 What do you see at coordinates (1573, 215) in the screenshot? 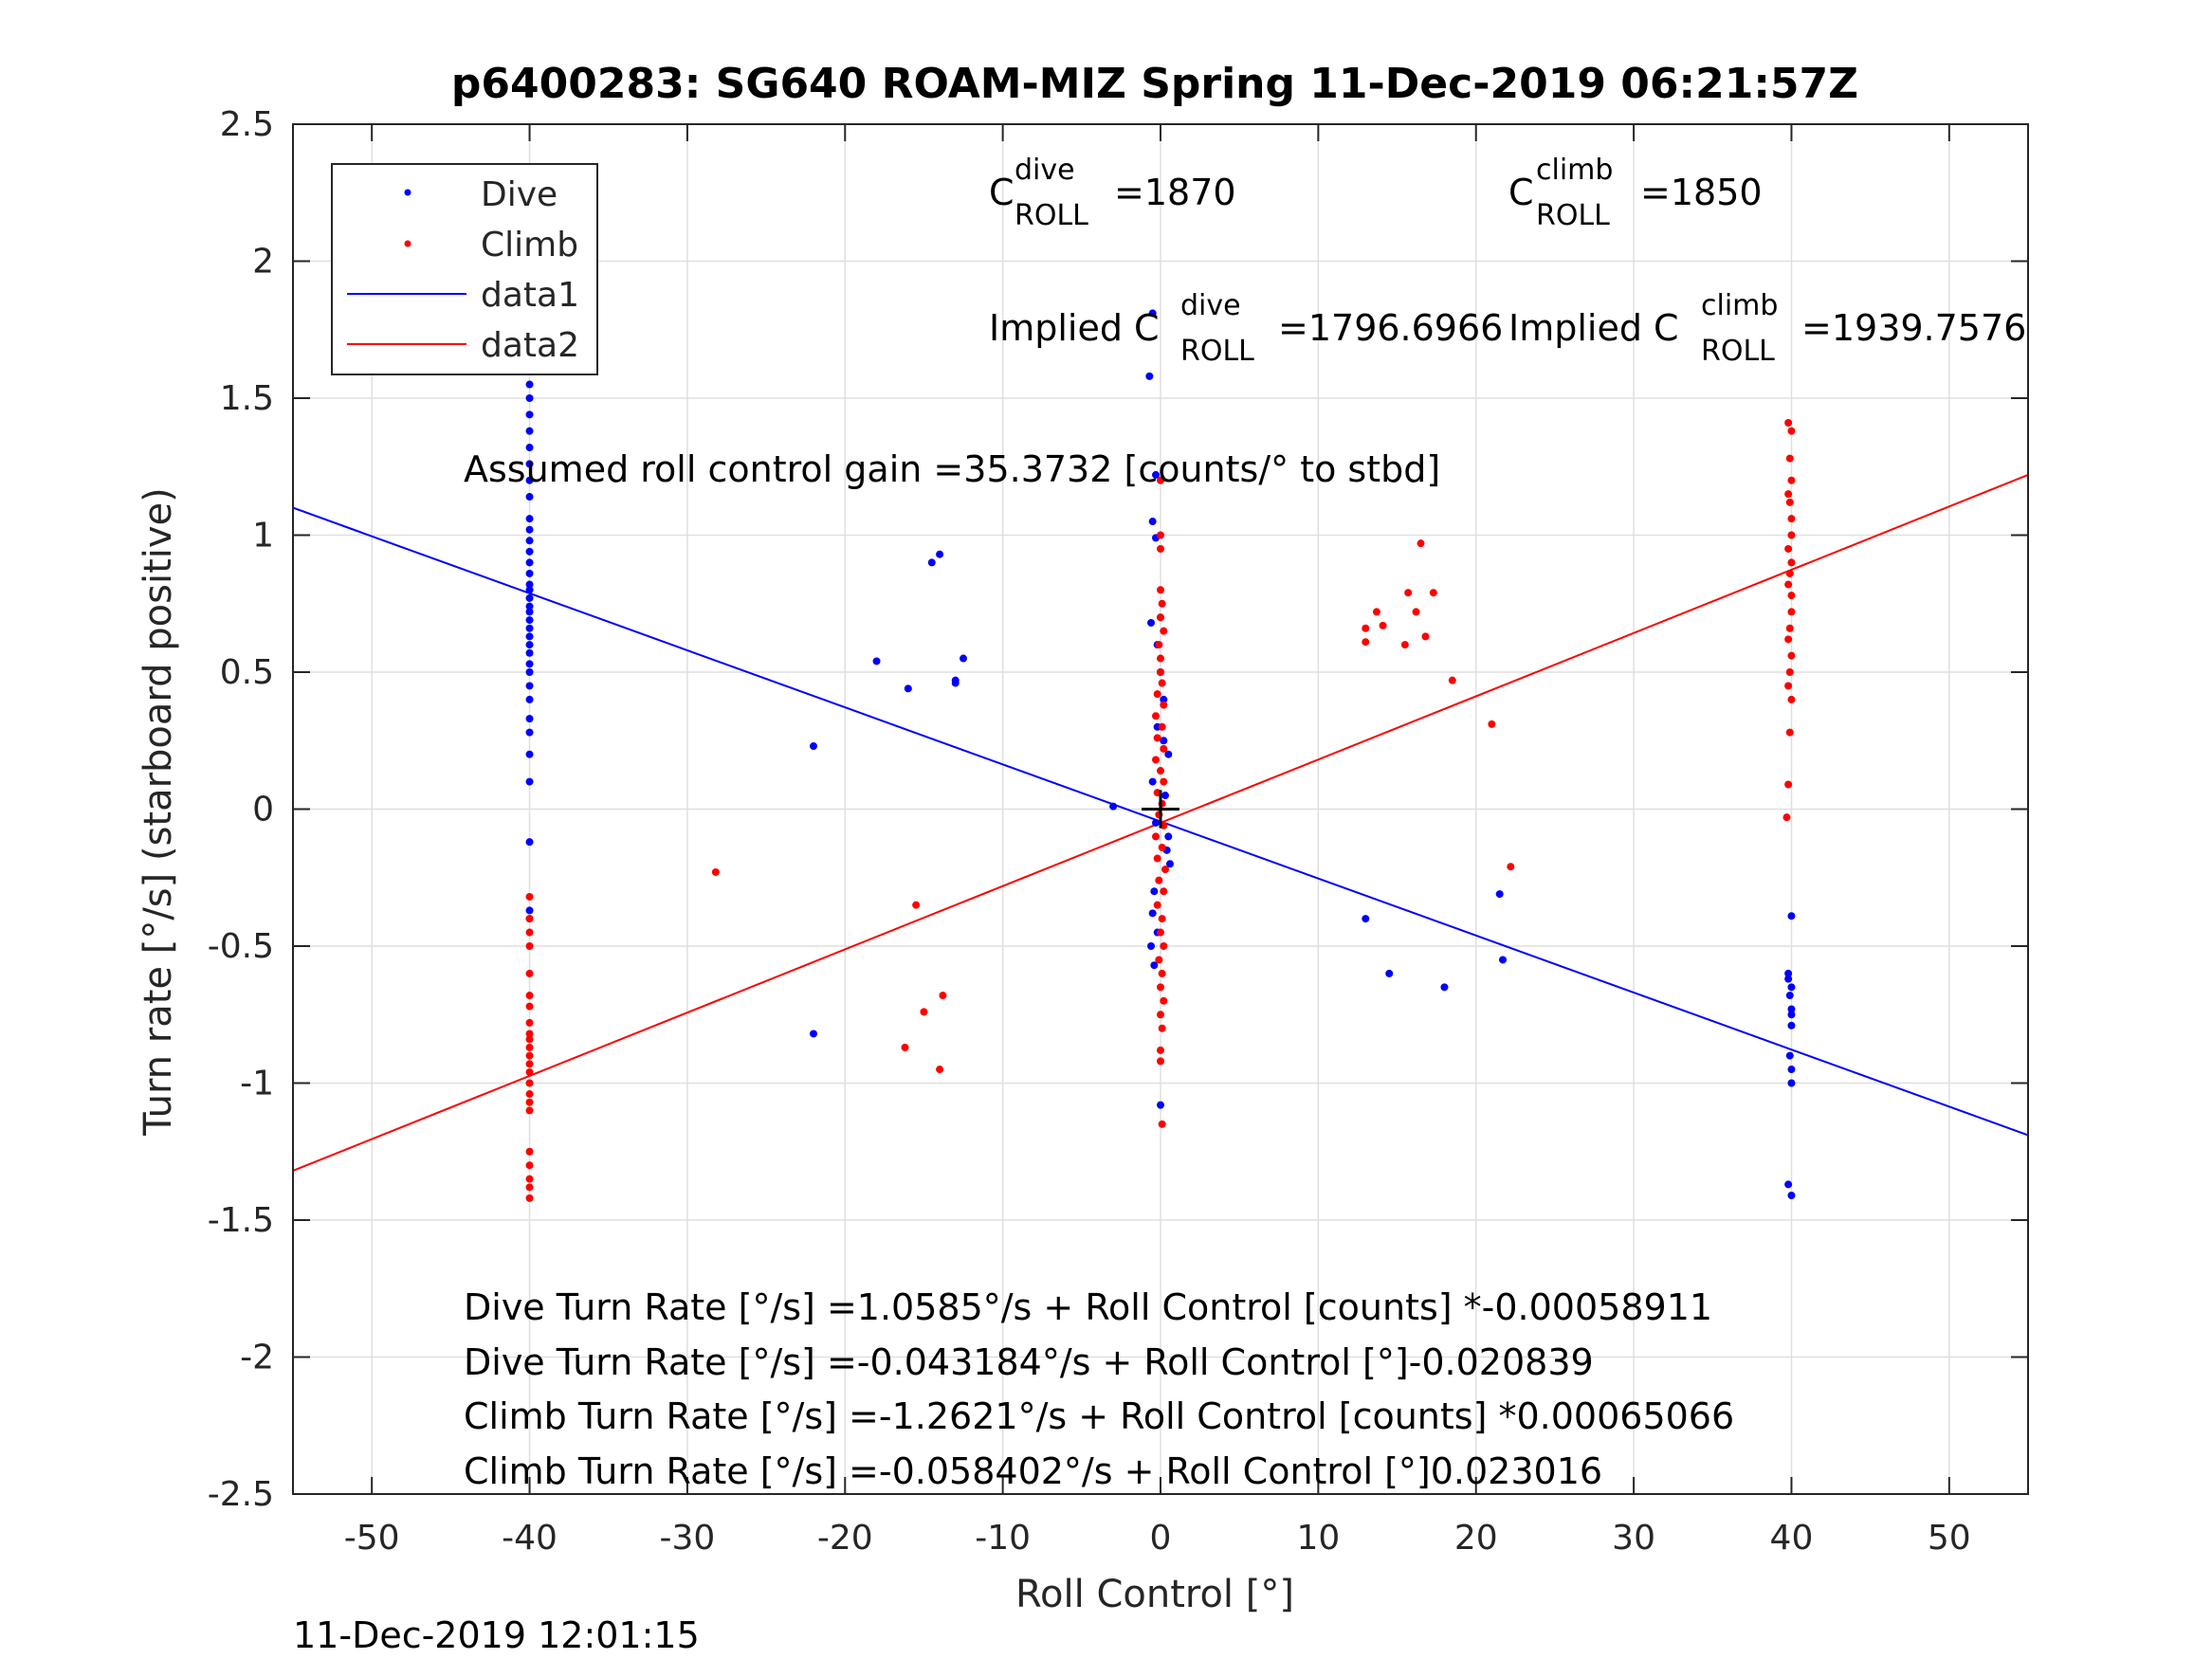
I see `c-climb-sub: ROLL` at bounding box center [1573, 215].